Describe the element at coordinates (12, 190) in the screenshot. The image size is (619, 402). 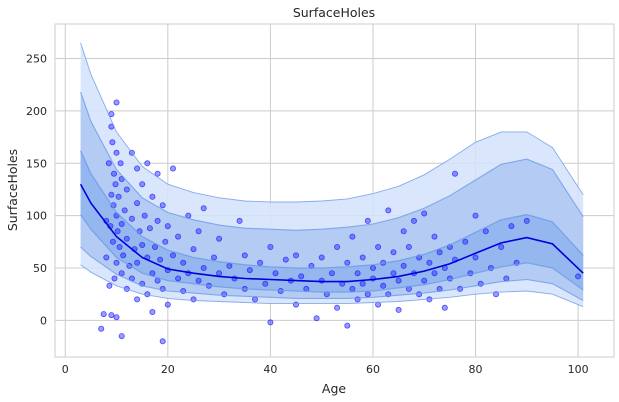
I see `y-axis-label: SurfaceHoles` at that location.